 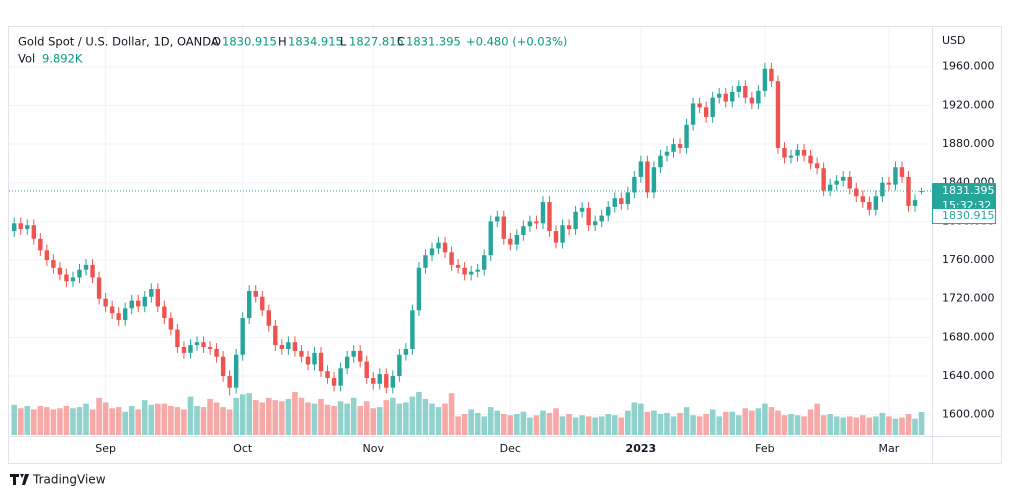 What do you see at coordinates (105, 448) in the screenshot?
I see `x-tick-label: Sep` at bounding box center [105, 448].